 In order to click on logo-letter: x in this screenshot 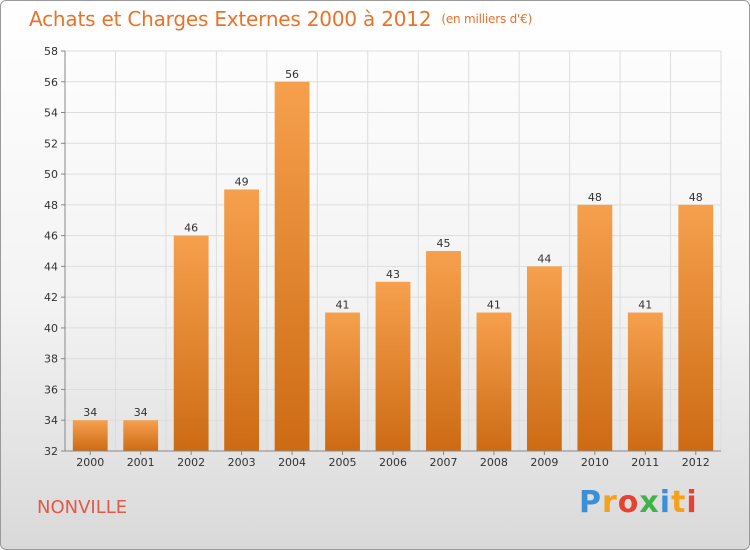, I will do `click(649, 502)`.